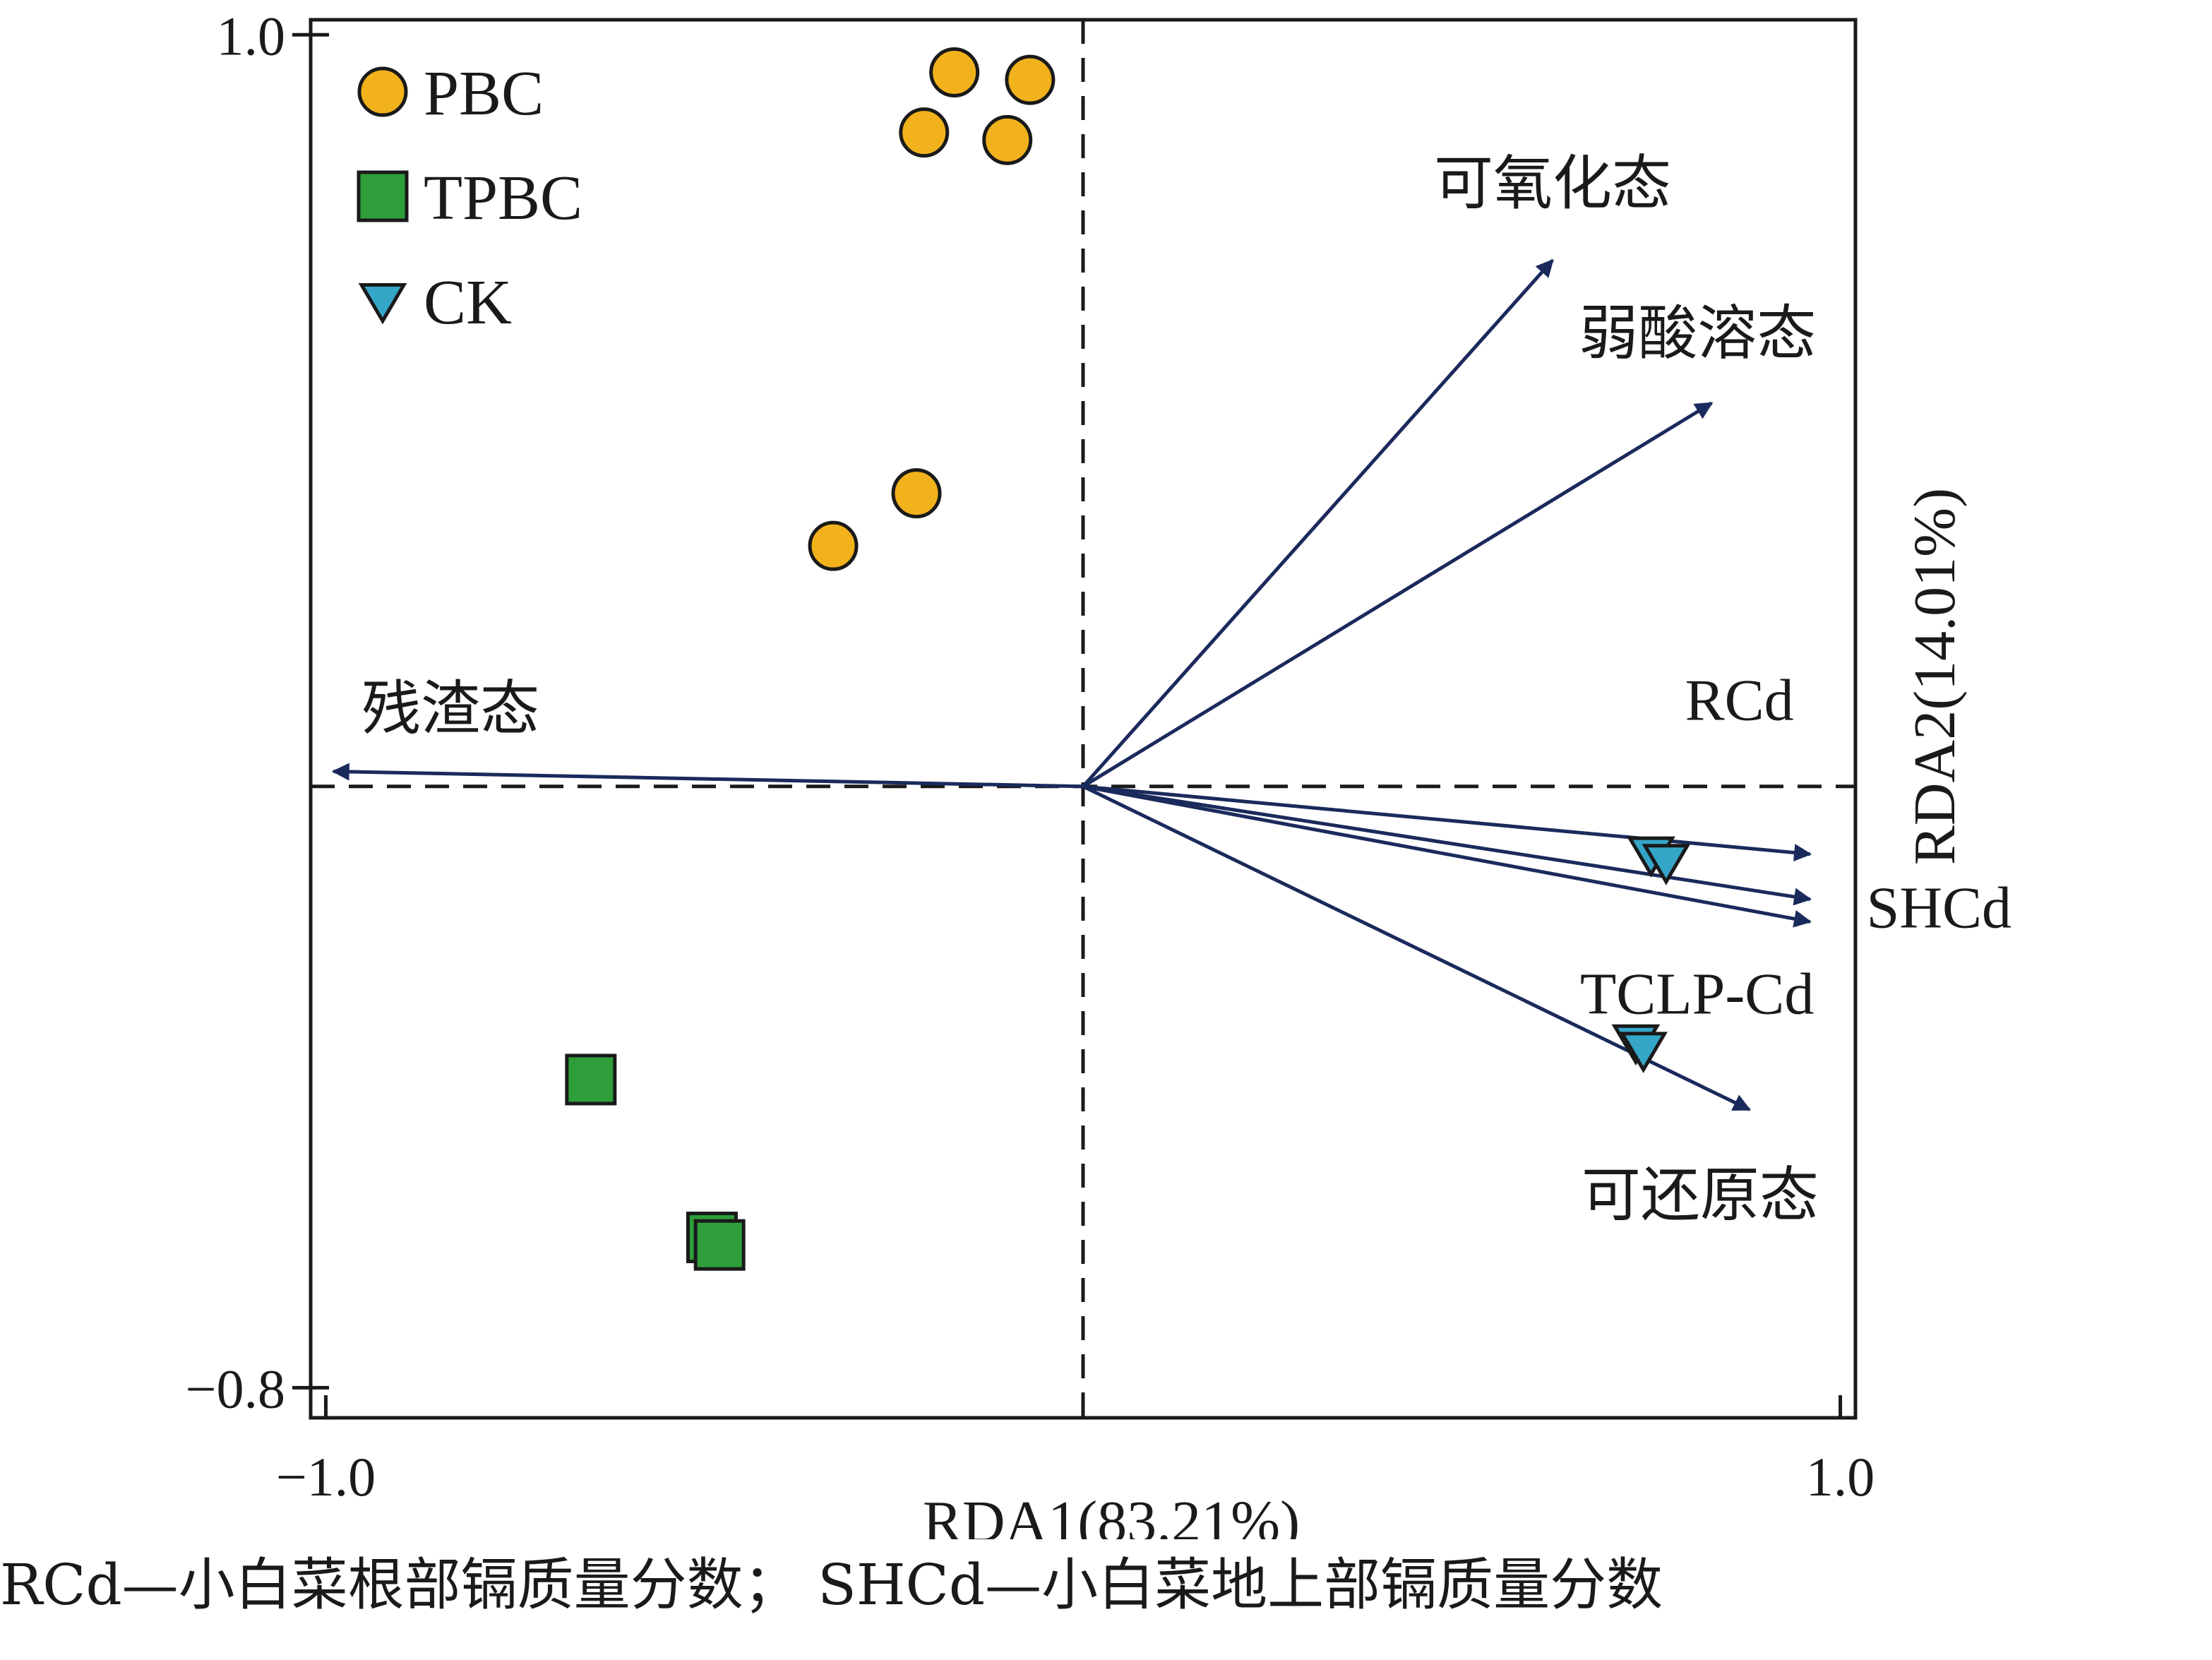  Describe the element at coordinates (383, 196) in the screenshot. I see `legend-marker-tpbc` at that location.